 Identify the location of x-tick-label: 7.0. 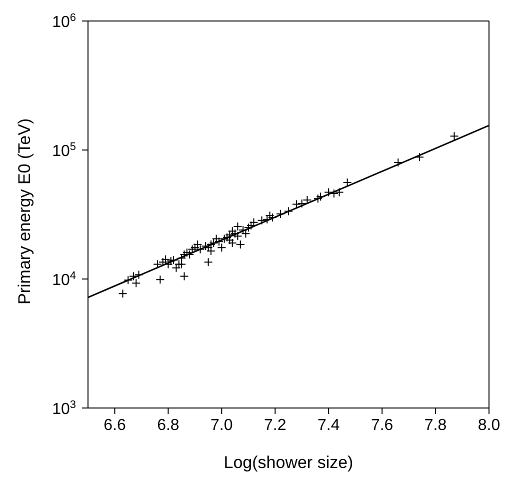
(221, 425).